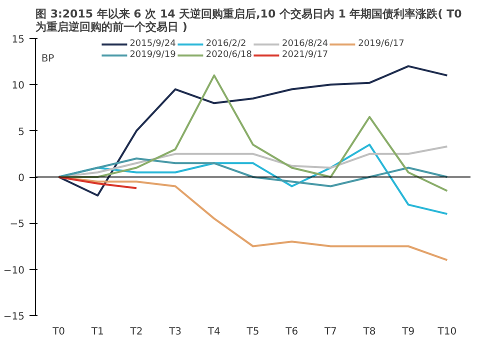 The image size is (500, 348). Describe the element at coordinates (305, 44) in the screenshot. I see `legend-label: 2016/8/24` at that location.